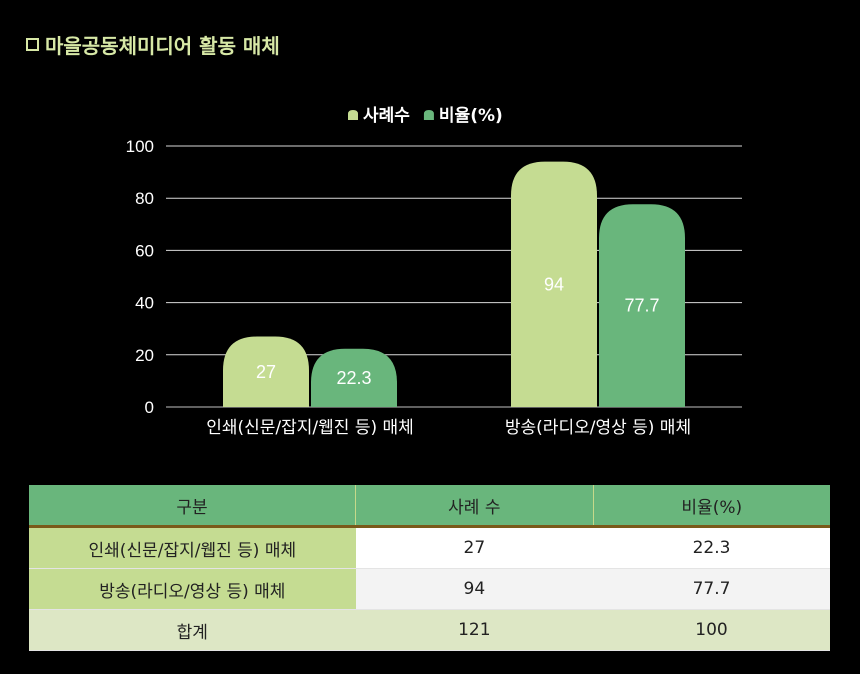 This screenshot has width=860, height=674. Describe the element at coordinates (32, 44) in the screenshot. I see `checkbox-square-icon` at that location.